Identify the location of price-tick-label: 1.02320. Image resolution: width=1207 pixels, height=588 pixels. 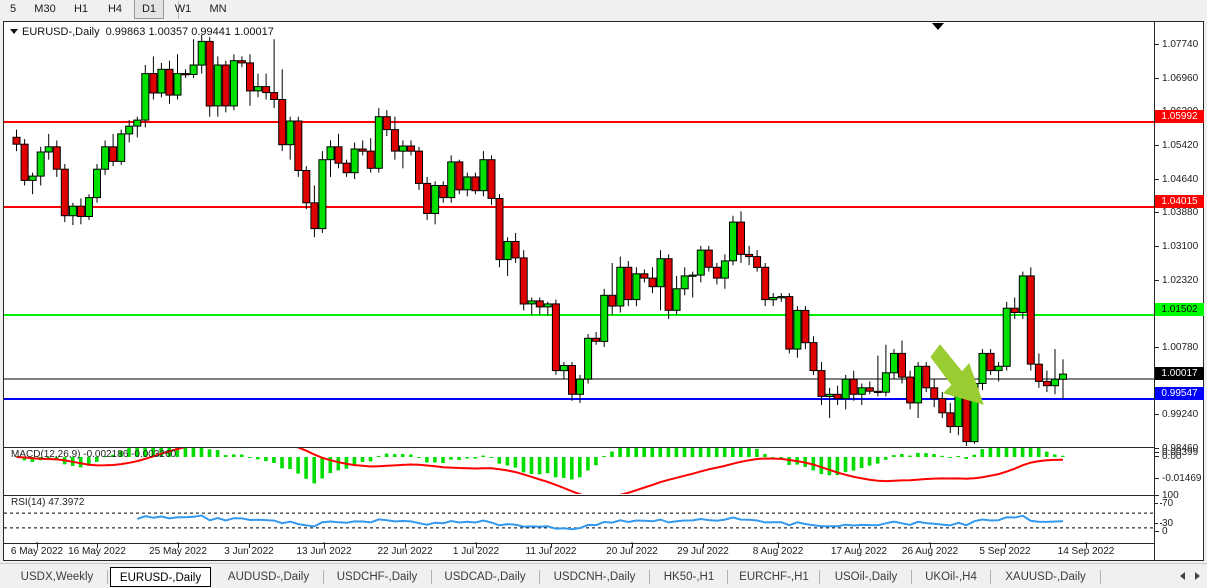
(1179, 281).